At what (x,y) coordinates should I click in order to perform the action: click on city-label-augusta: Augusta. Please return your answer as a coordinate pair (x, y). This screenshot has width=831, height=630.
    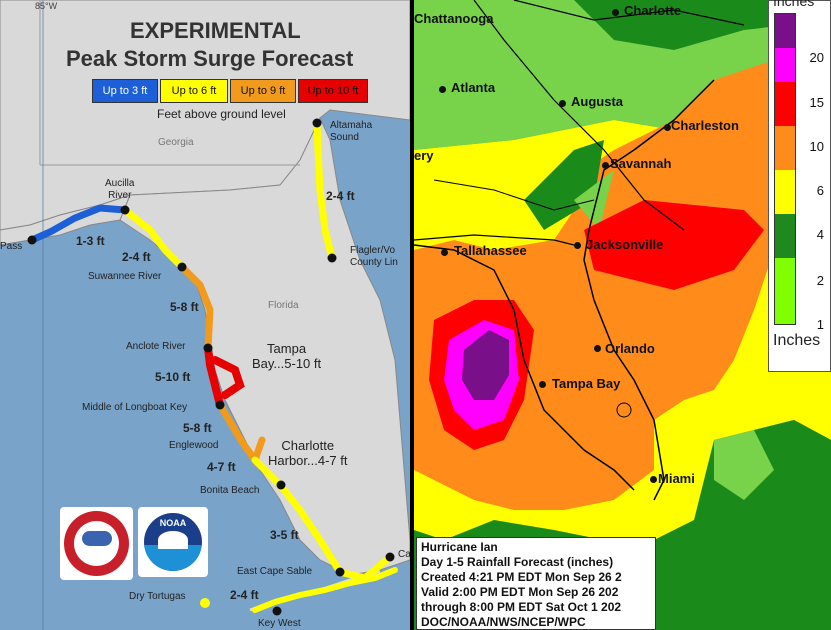
    Looking at the image, I should click on (597, 101).